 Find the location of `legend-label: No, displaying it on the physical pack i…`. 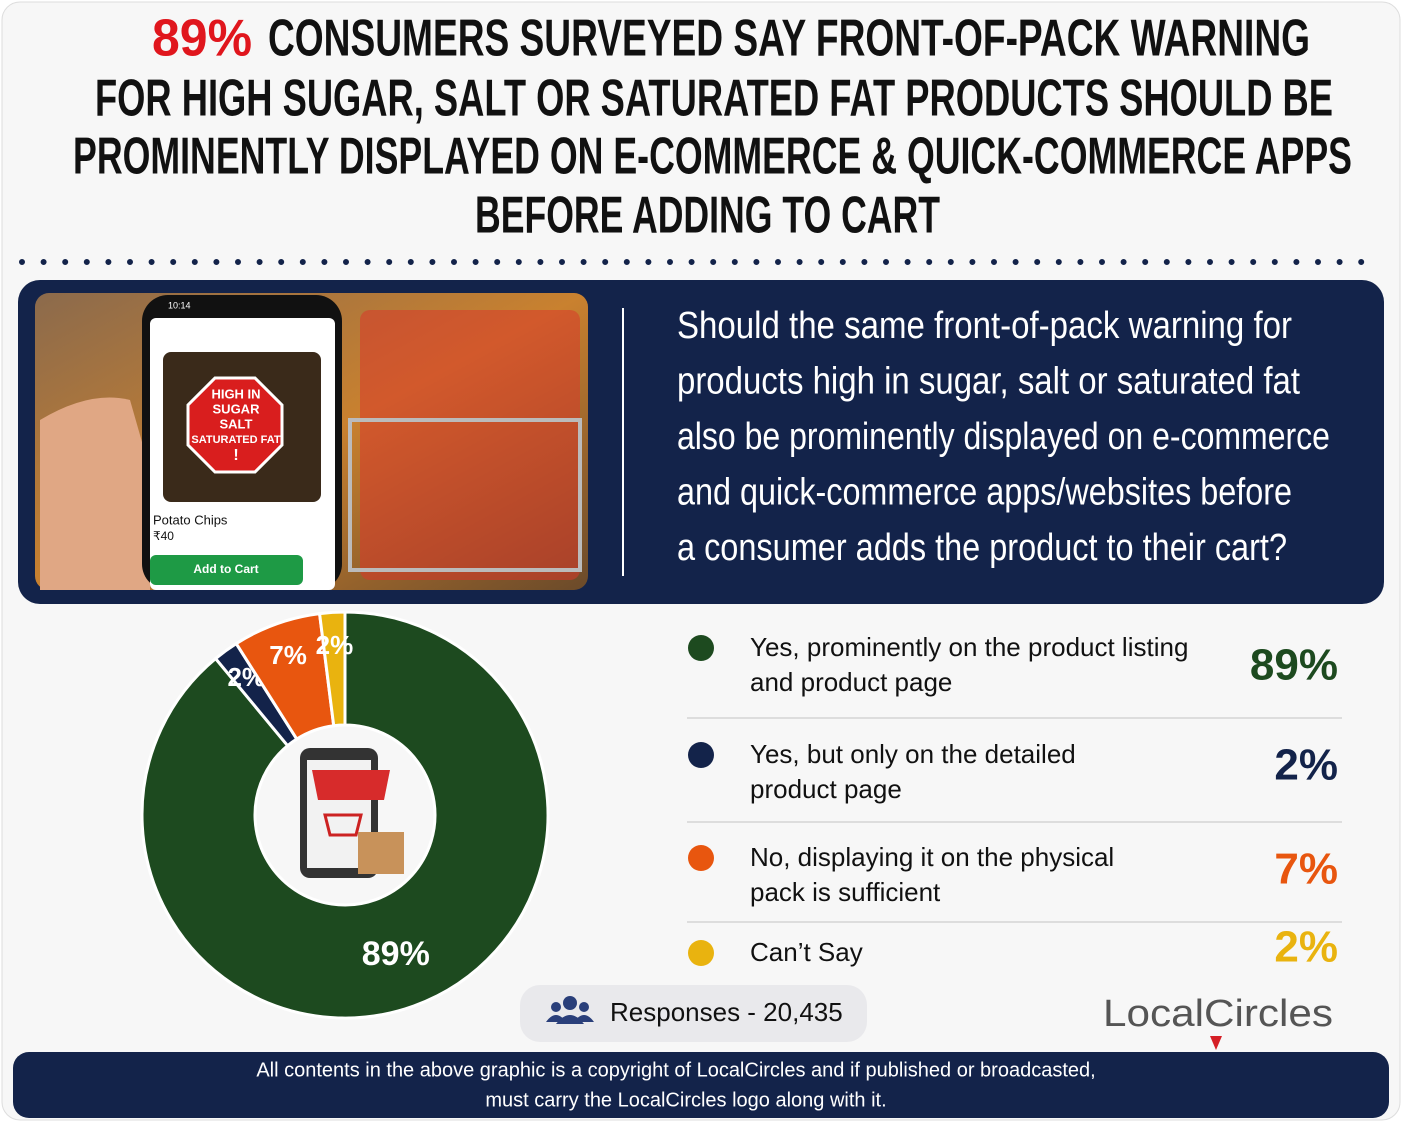

legend-label: No, displaying it on the physical pack i… is located at coordinates (932, 874).